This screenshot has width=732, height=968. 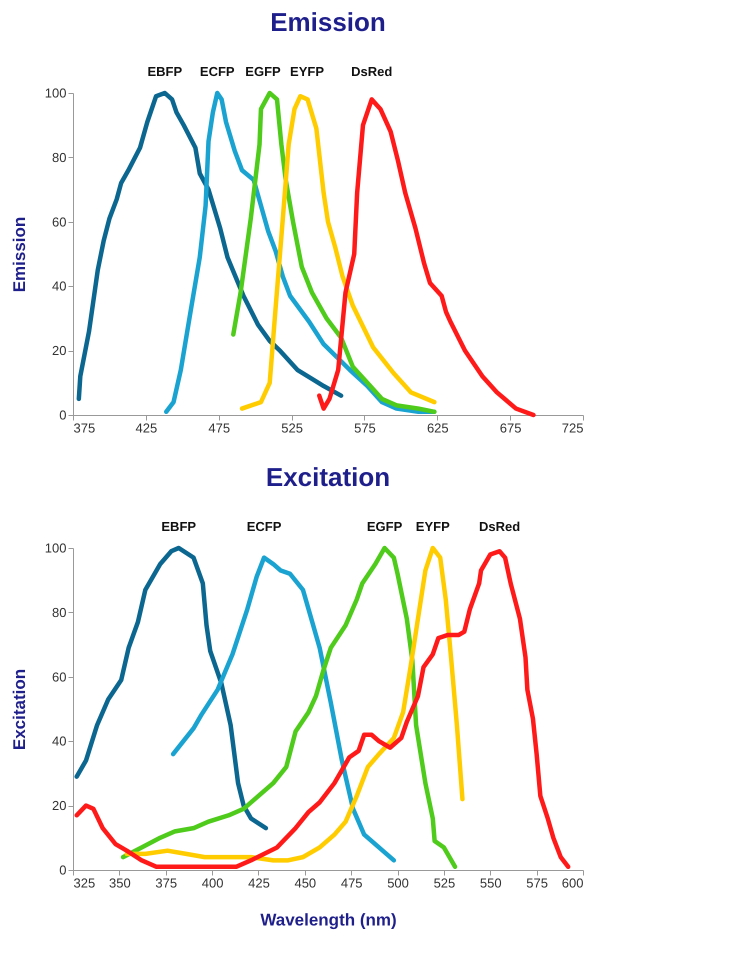 I want to click on chart-title: Excitation, so click(x=328, y=477).